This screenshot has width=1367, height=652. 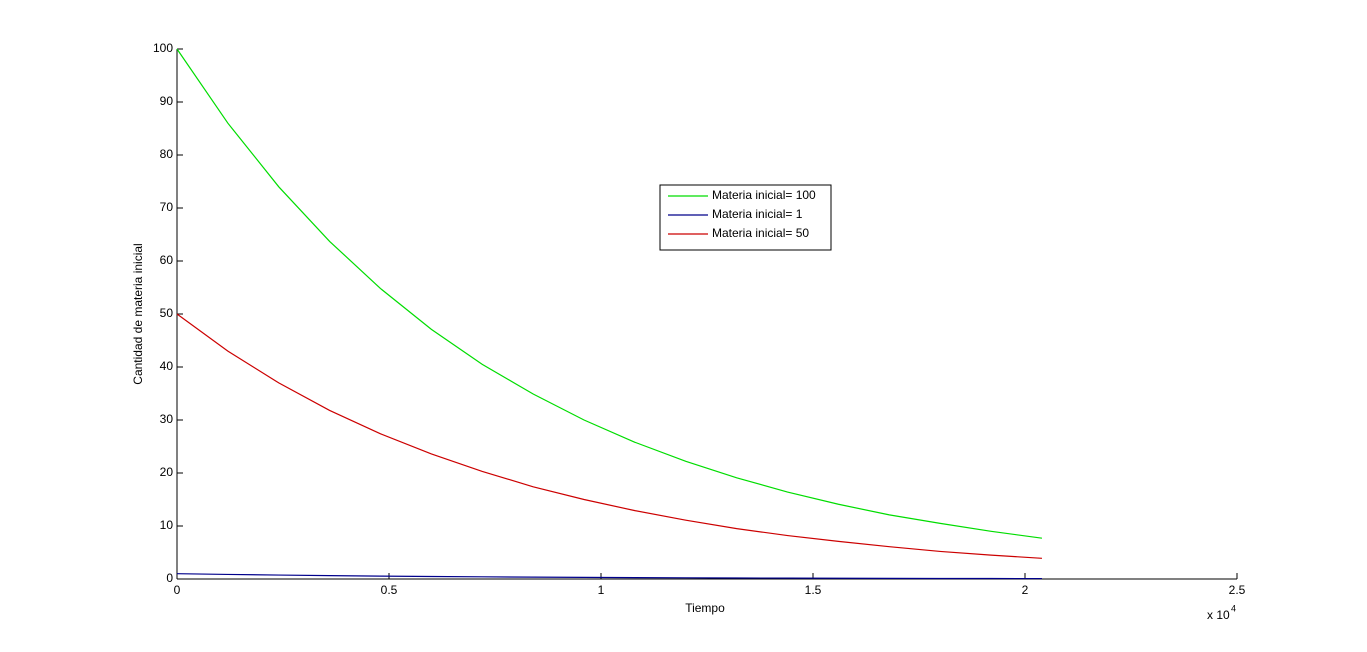 I want to click on y-tick-label: 20, so click(x=167, y=472).